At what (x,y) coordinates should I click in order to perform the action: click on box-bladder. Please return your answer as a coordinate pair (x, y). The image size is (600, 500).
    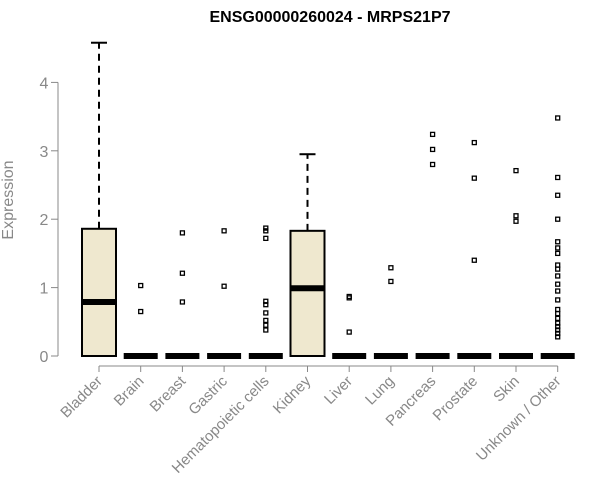
    Looking at the image, I should click on (99, 199).